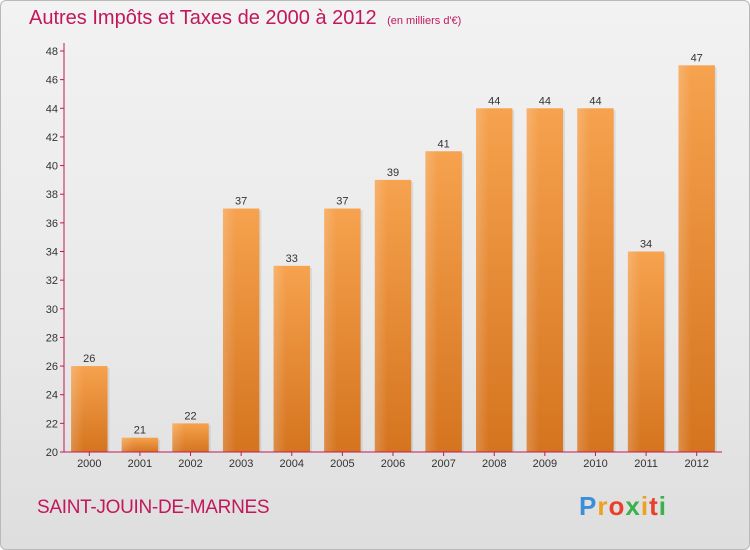  Describe the element at coordinates (52, 367) in the screenshot. I see `y-tick-label: 26` at that location.